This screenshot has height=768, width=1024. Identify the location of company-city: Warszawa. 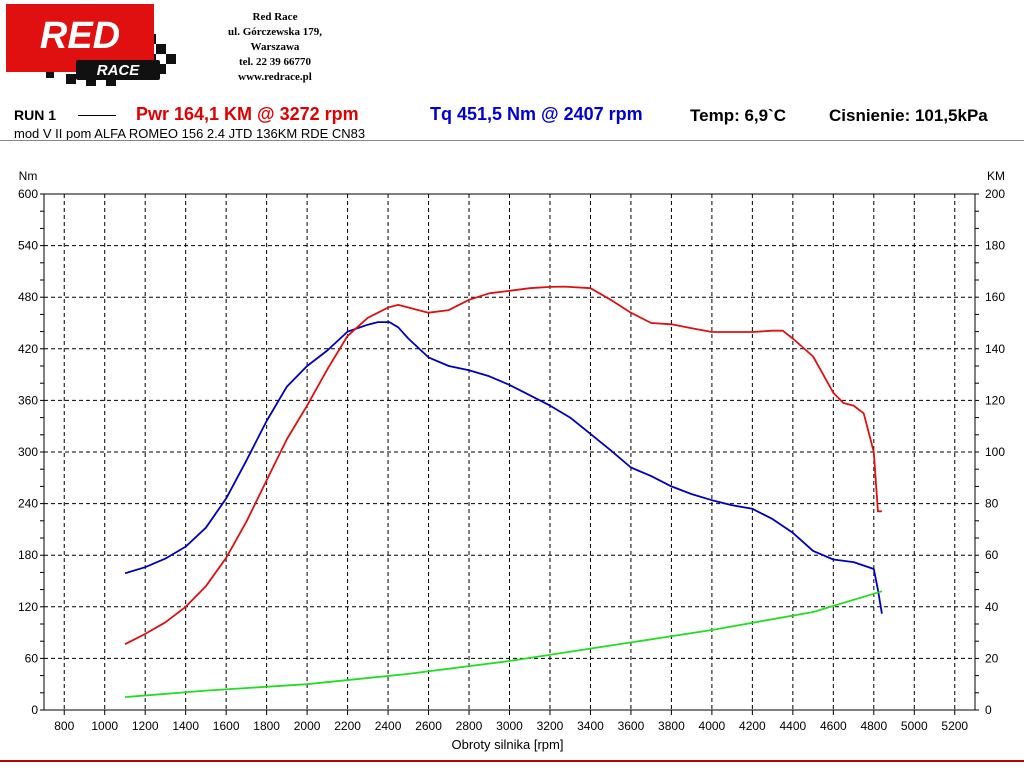
(275, 47).